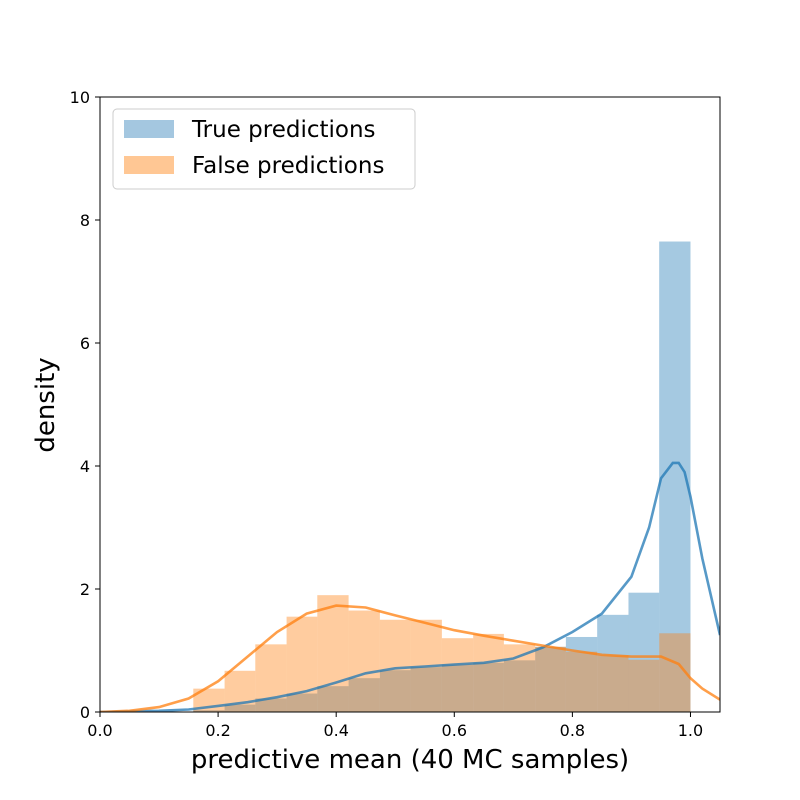  I want to click on legend-box, so click(264, 149).